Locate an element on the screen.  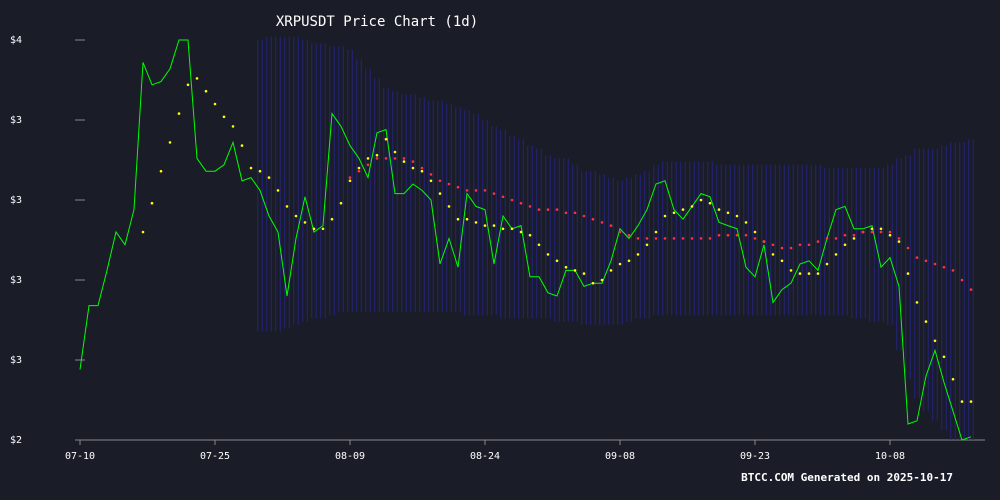
x-tick-label: 09-23 is located at coordinates (755, 456).